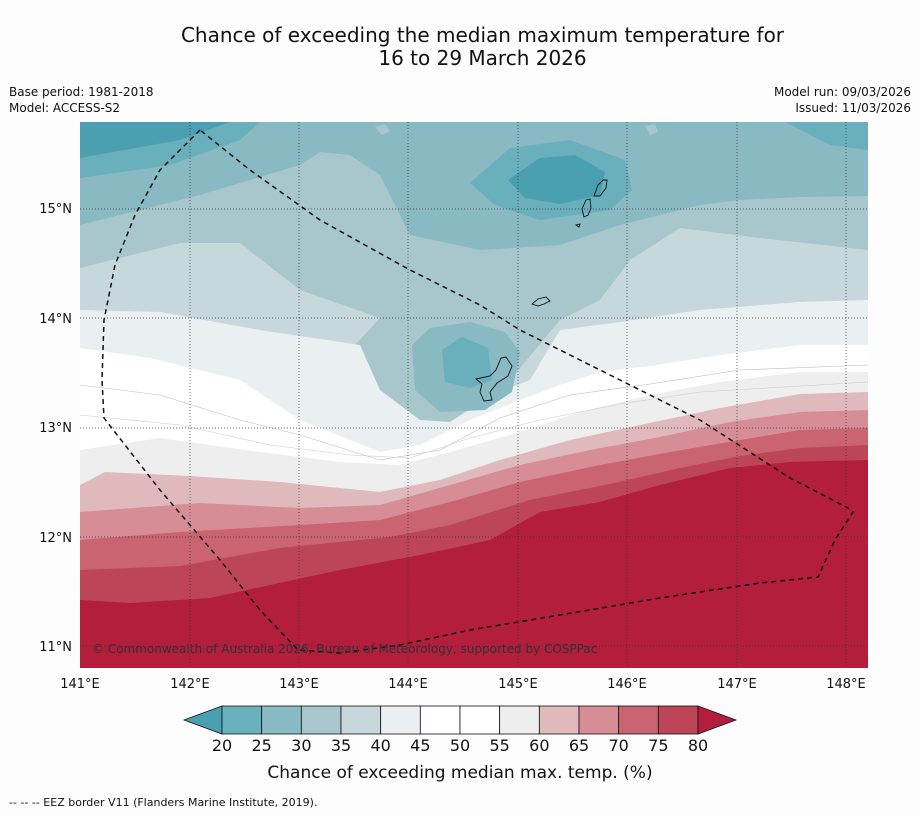 The height and width of the screenshot is (816, 919). I want to click on colorbar-tick-label: 70, so click(618, 745).